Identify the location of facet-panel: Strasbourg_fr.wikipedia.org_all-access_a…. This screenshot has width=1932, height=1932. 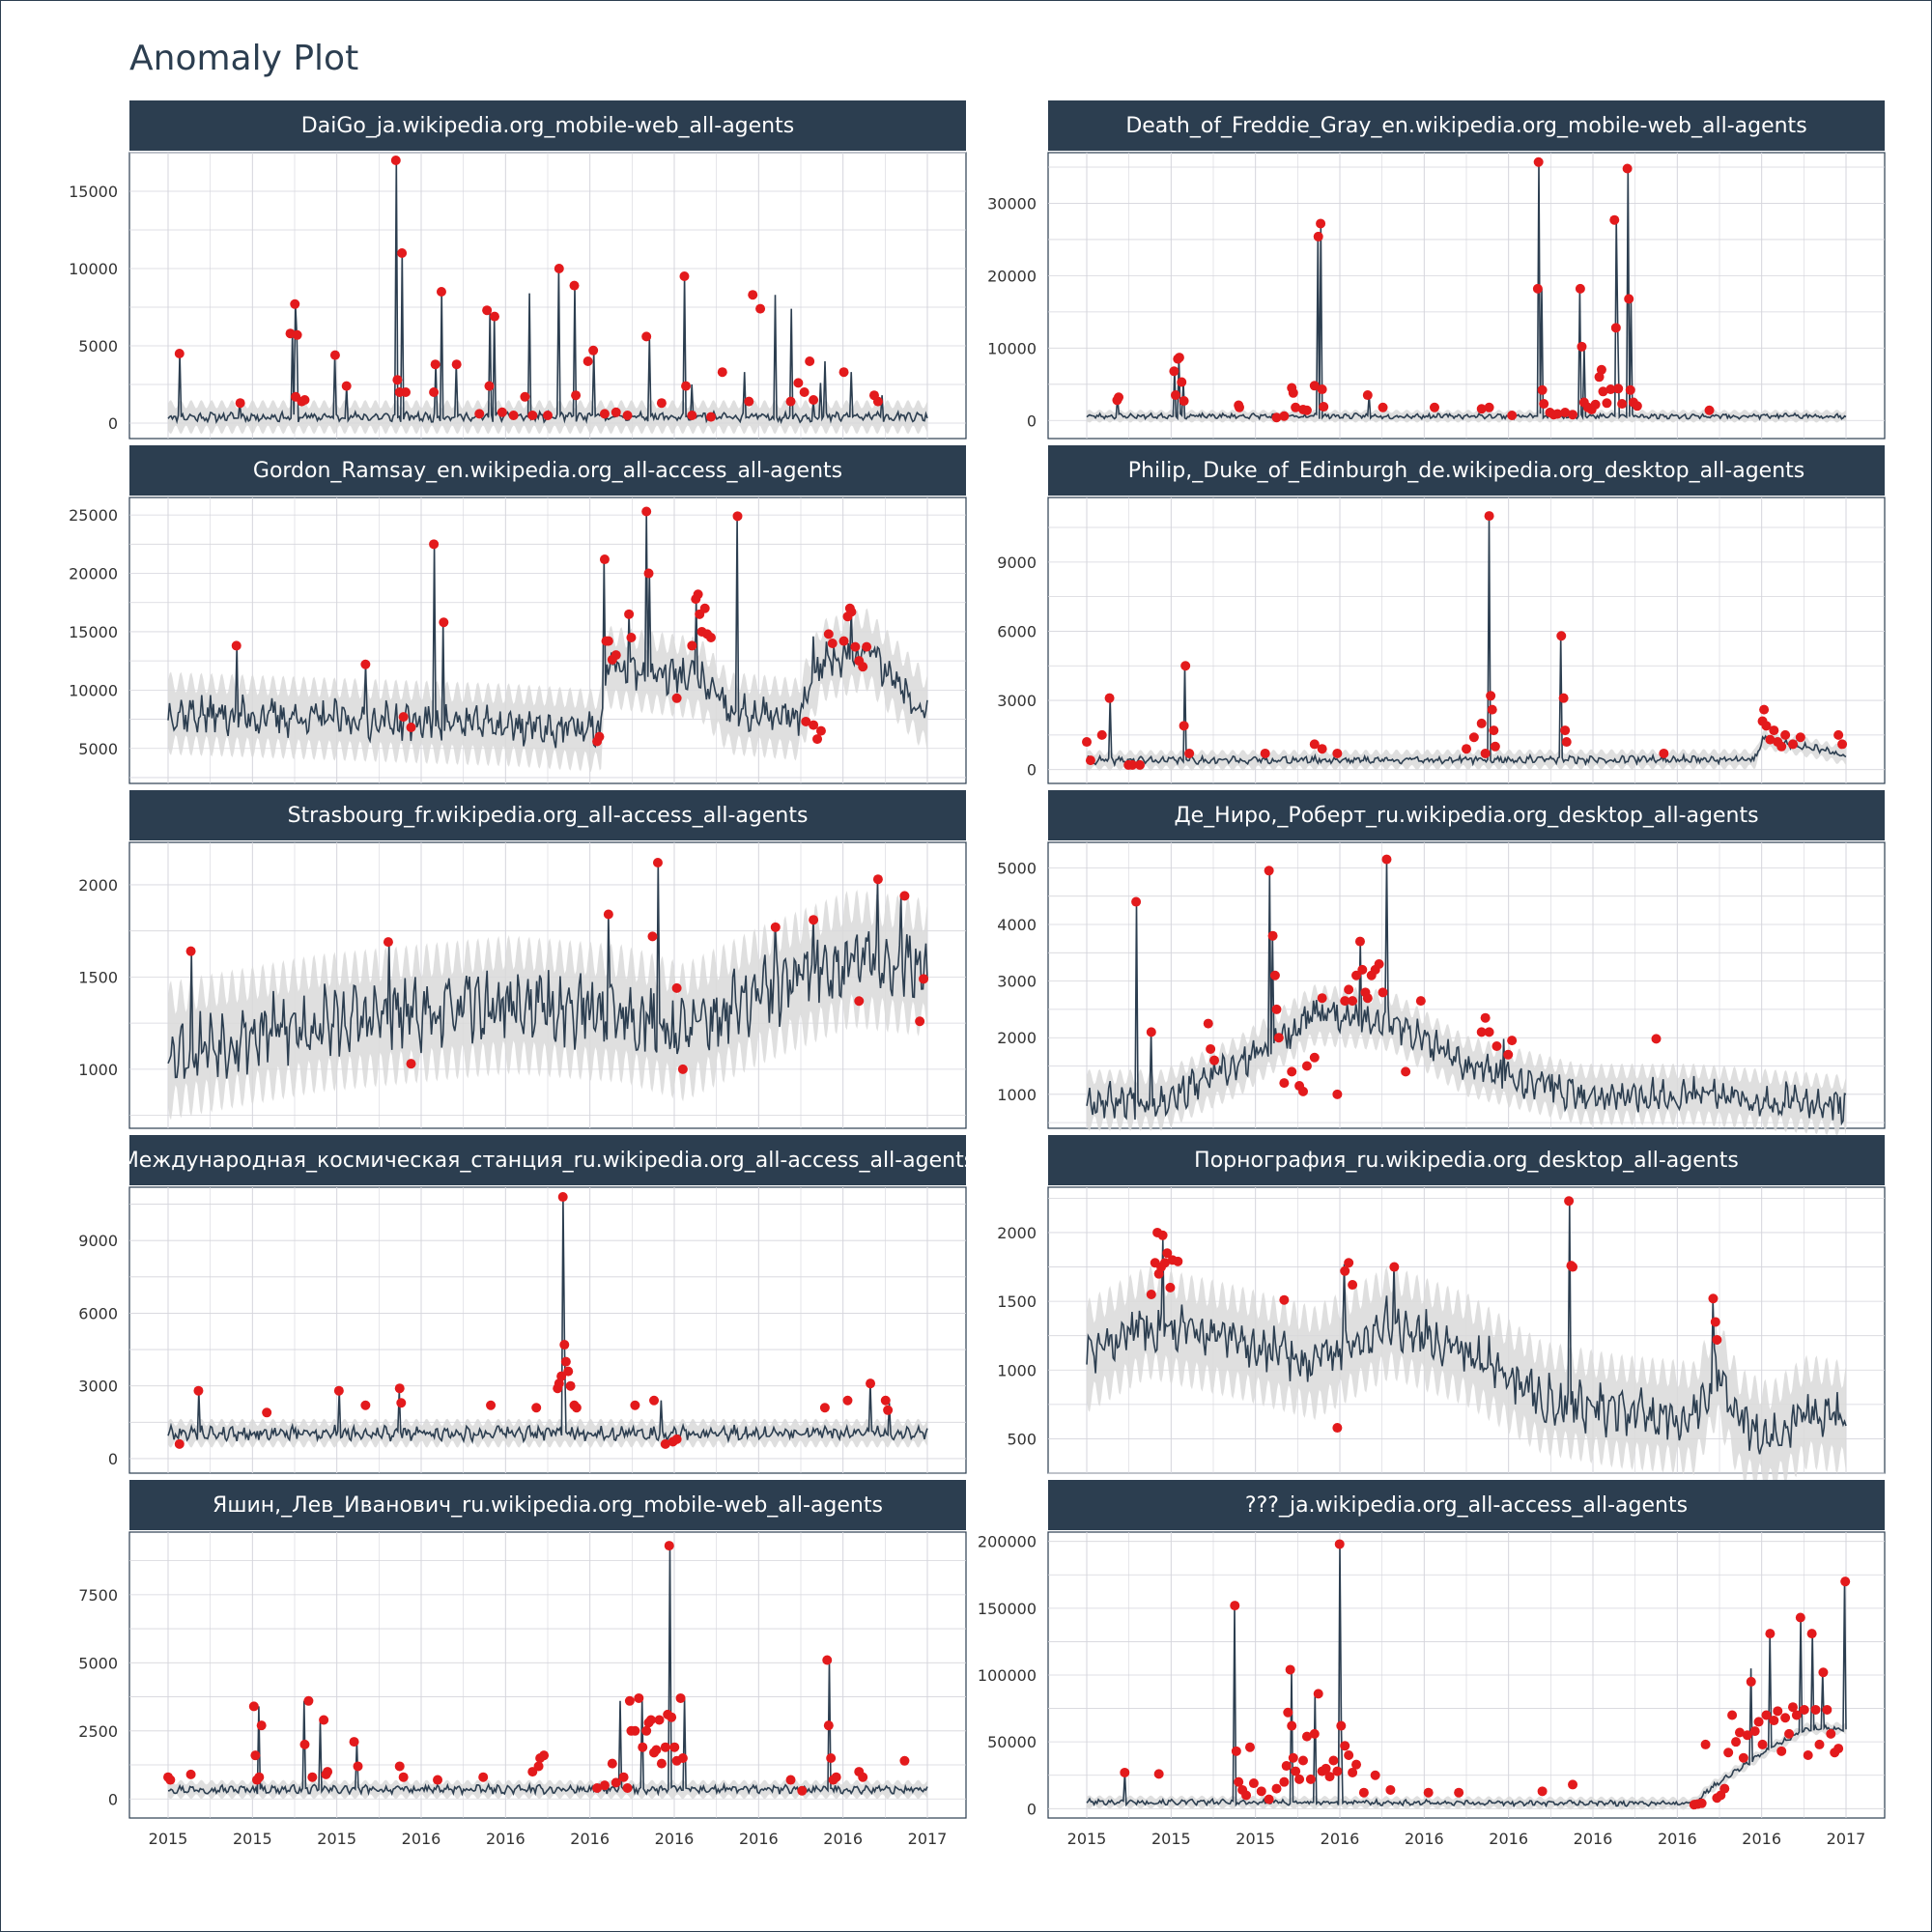
(522, 959).